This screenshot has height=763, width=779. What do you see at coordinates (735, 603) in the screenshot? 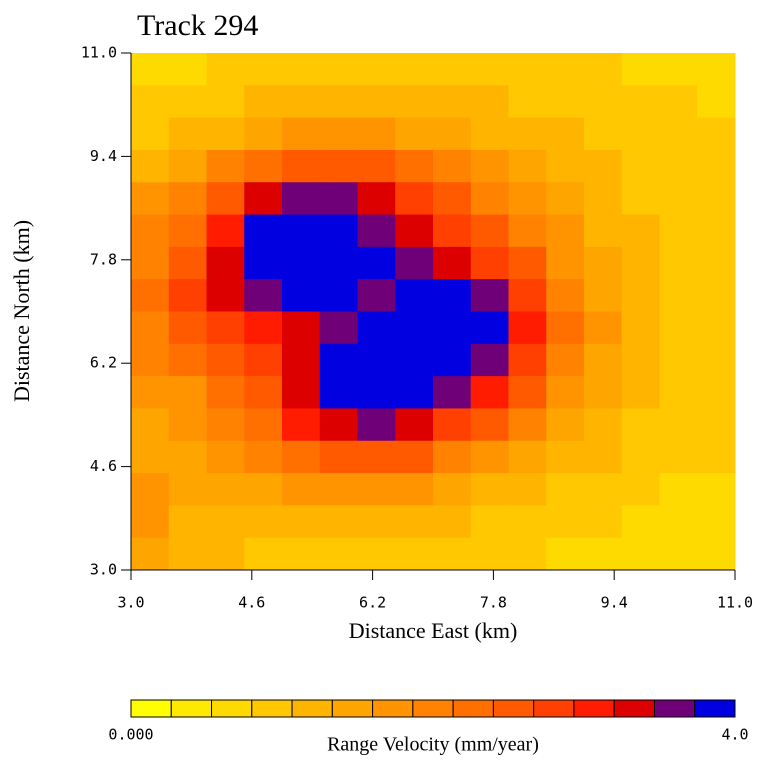
I see `x-tick-label: 11.0` at bounding box center [735, 603].